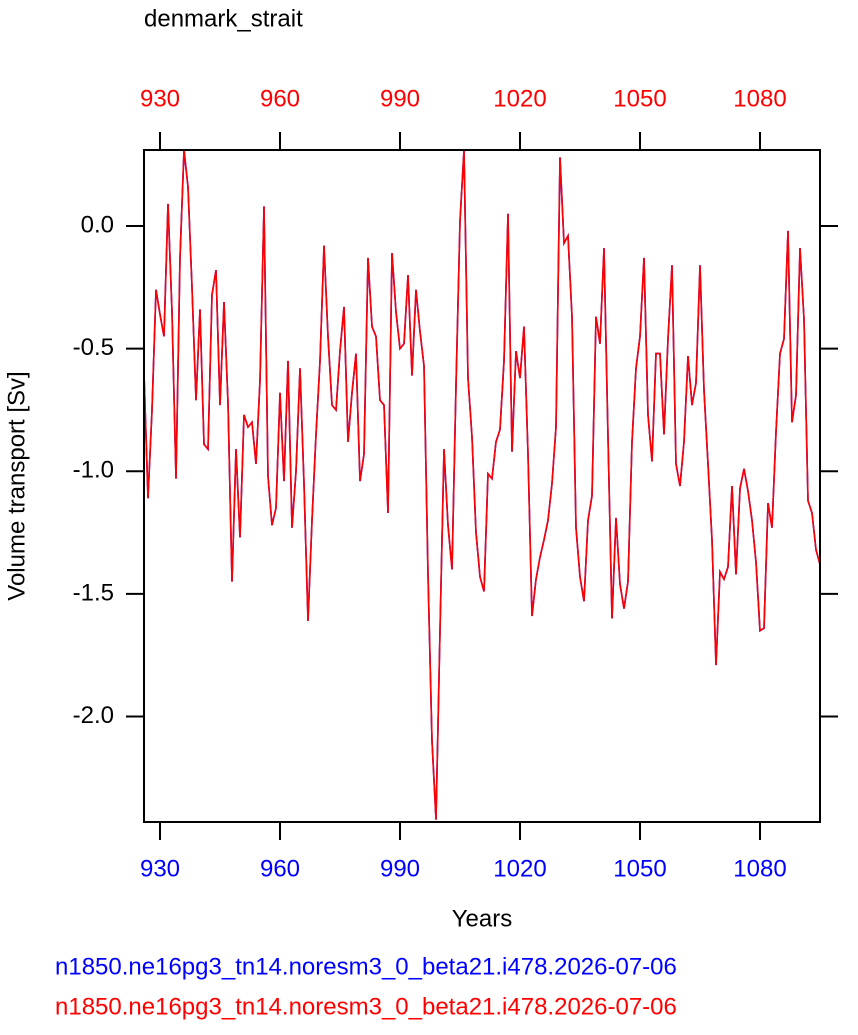 The image size is (858, 1035). Describe the element at coordinates (16, 485) in the screenshot. I see `y-axis-label: Volume transport [Sv]` at that location.